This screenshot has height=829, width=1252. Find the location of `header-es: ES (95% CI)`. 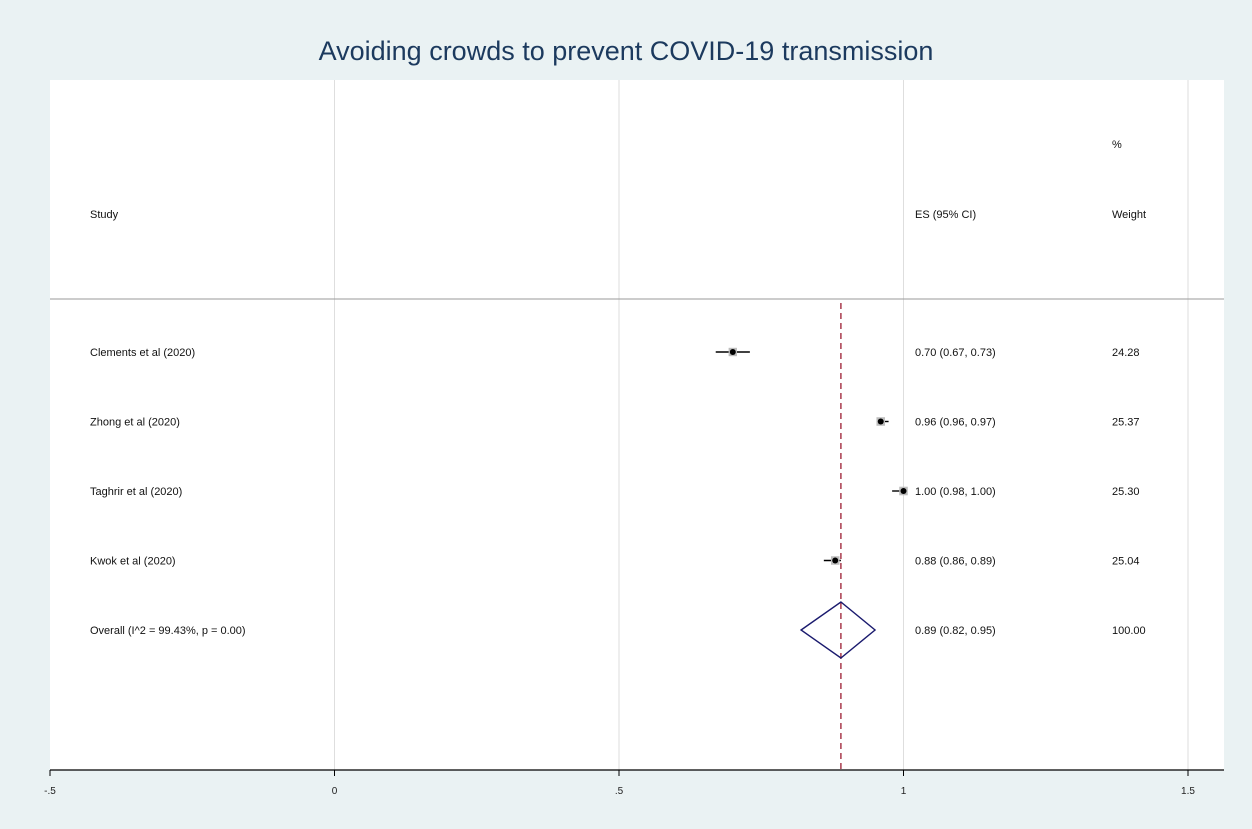

header-es: ES (95% CI) is located at coordinates (945, 215).